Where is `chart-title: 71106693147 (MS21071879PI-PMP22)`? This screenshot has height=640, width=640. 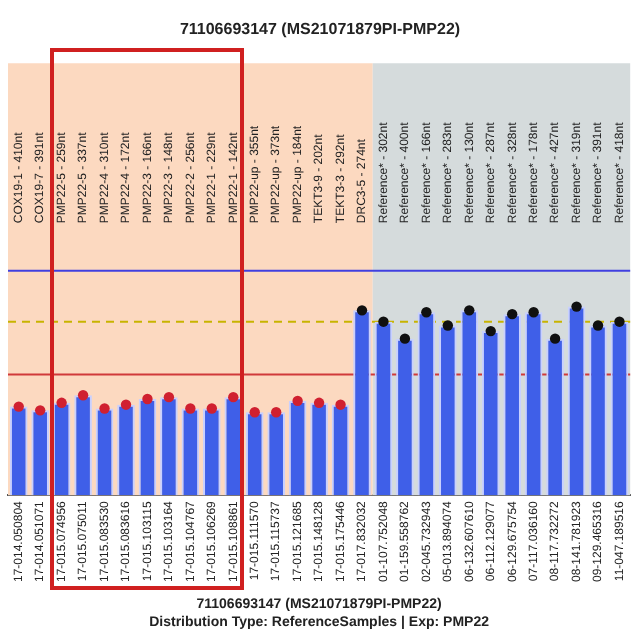
chart-title: 71106693147 (MS21071879PI-PMP22) is located at coordinates (320, 29).